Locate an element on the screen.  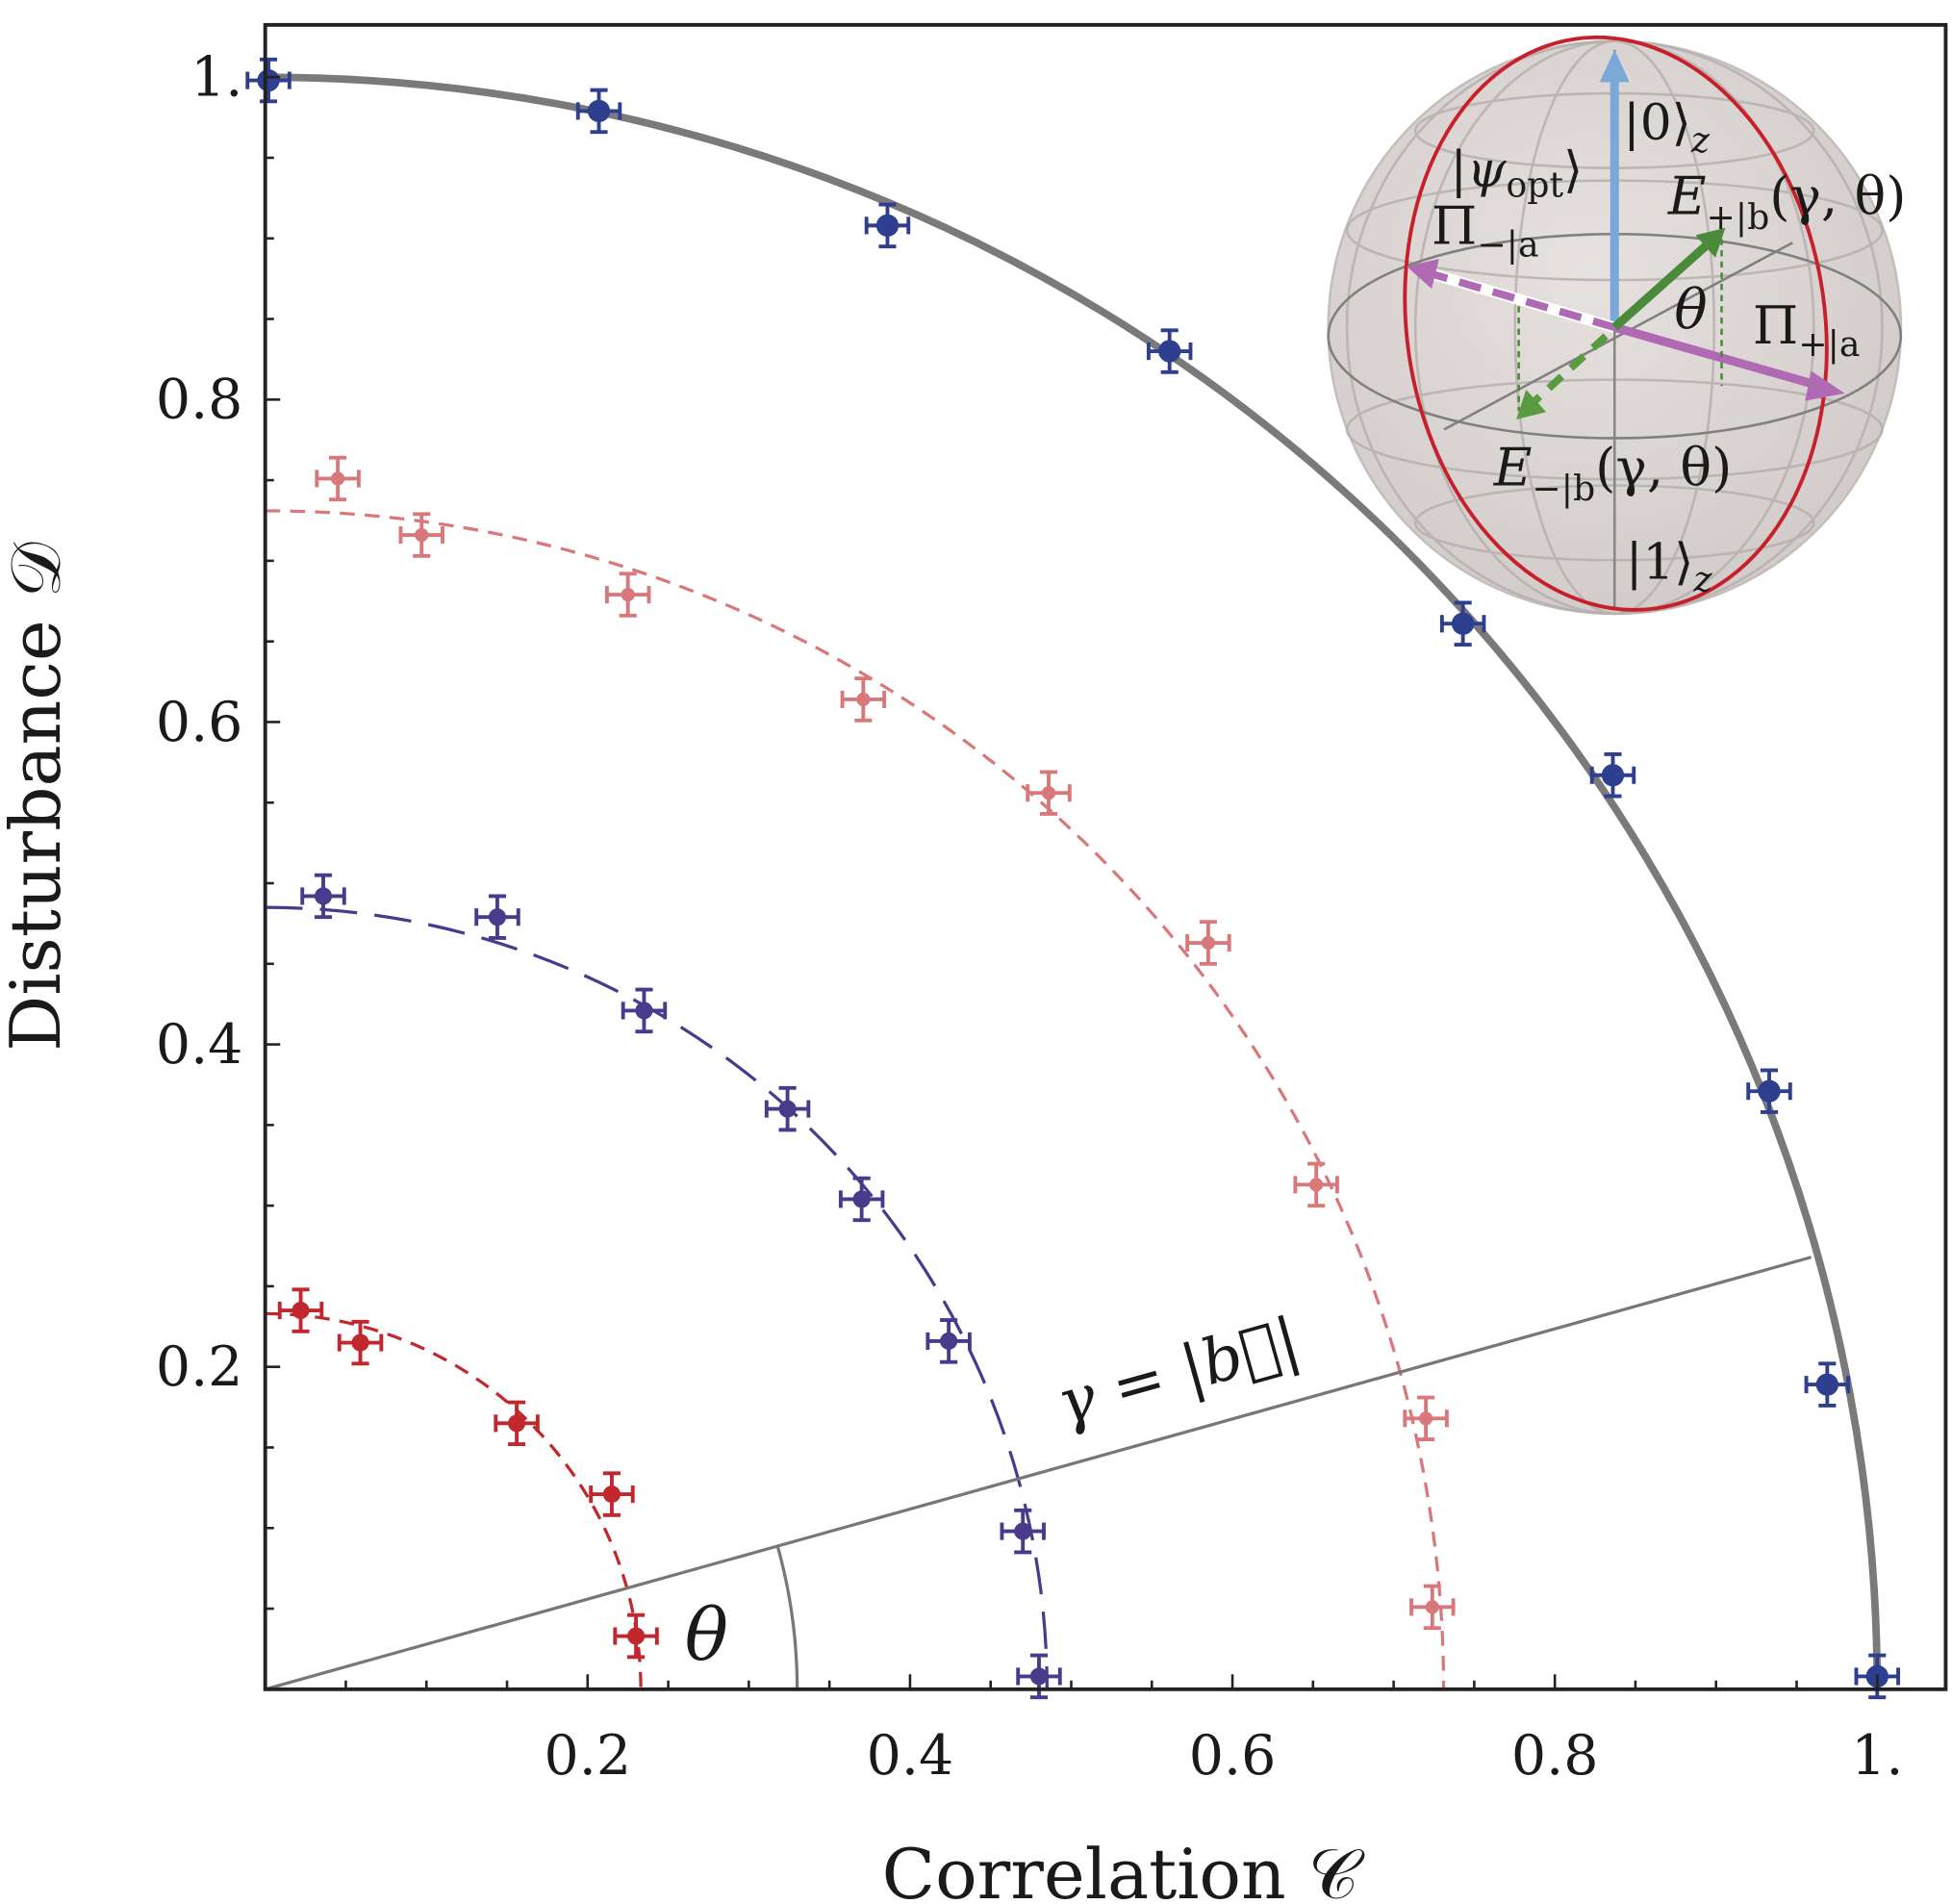
zero-z-label: |0⟩z is located at coordinates (1667, 128).